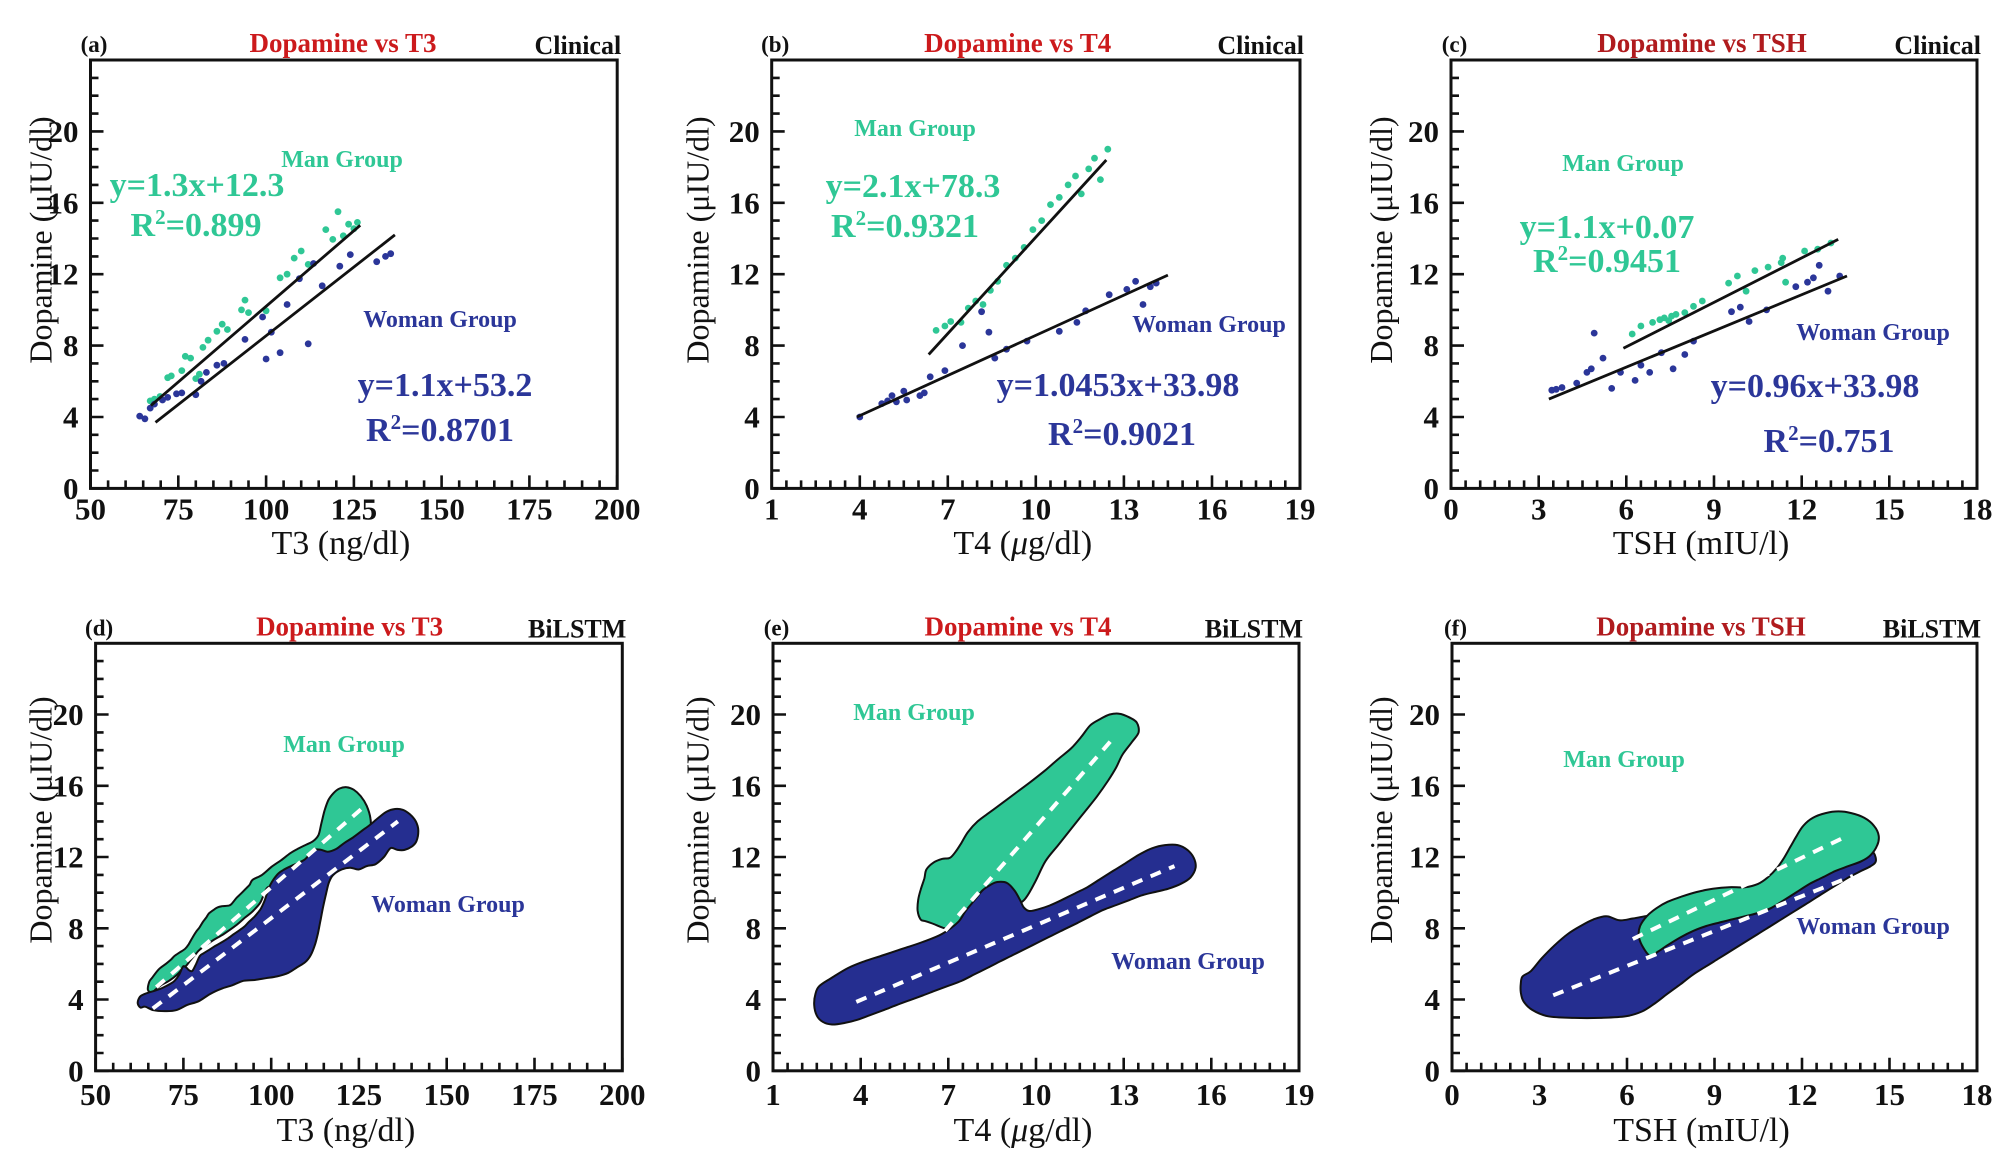 This screenshot has width=1996, height=1176. Describe the element at coordinates (1122, 433) in the screenshot. I see `svg-text: R2=0.9021` at that location.